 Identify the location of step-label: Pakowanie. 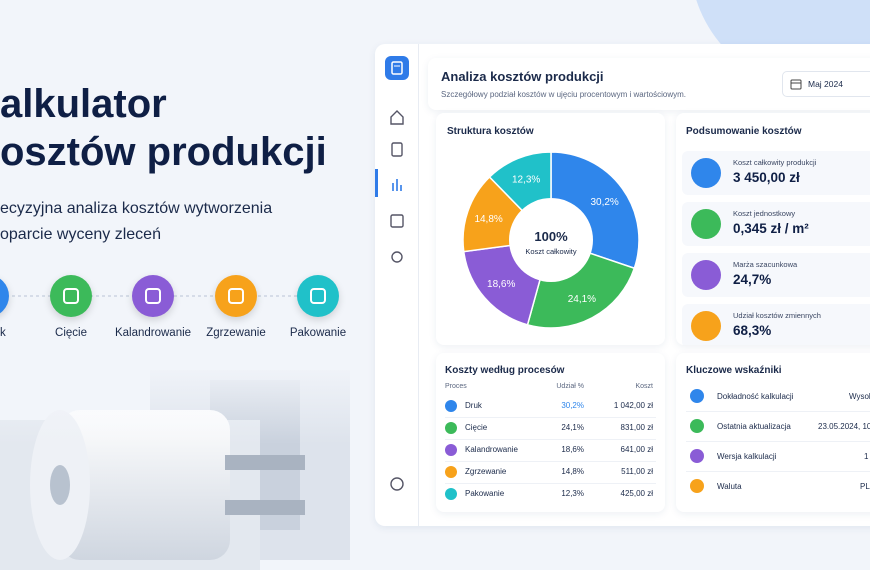
(318, 333).